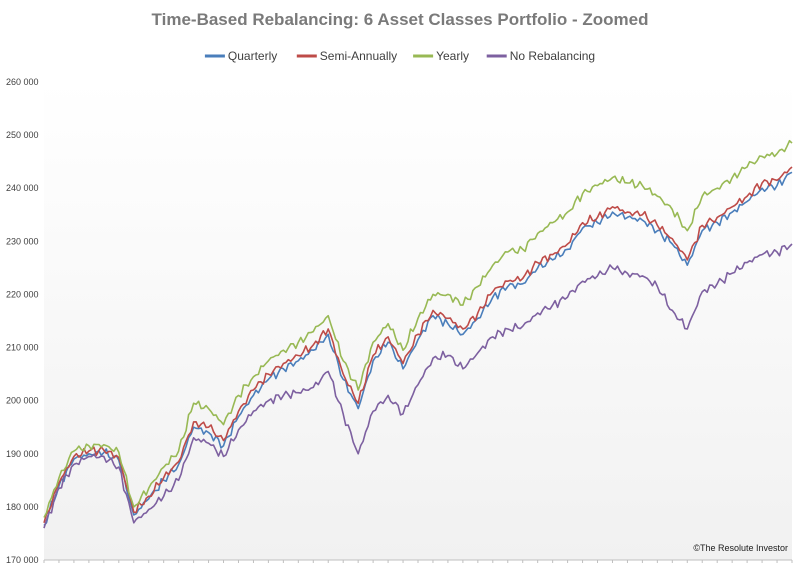 This screenshot has width=800, height=563. I want to click on legend-label-semi-annually: Semi-Annually, so click(358, 56).